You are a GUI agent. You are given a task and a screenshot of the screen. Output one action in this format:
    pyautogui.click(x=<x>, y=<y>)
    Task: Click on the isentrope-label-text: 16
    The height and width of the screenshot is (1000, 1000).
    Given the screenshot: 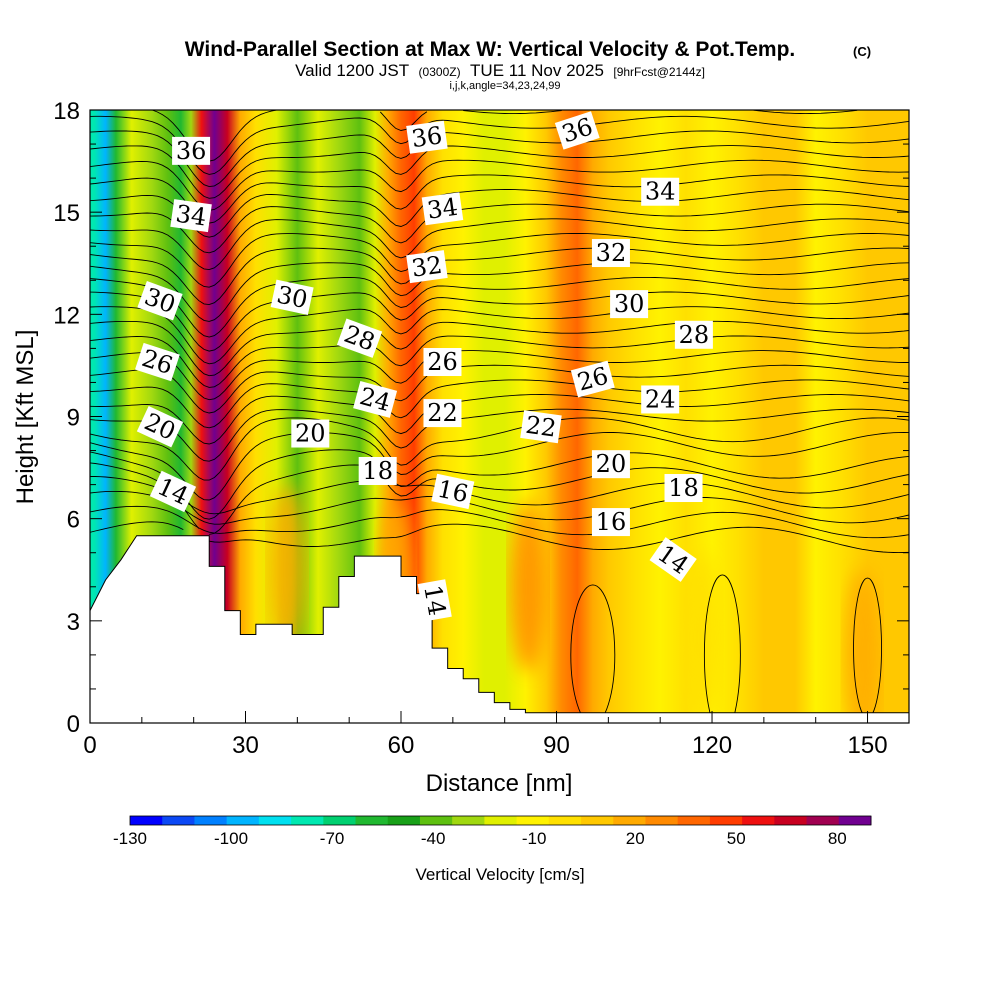 What is the action you would take?
    pyautogui.click(x=611, y=522)
    